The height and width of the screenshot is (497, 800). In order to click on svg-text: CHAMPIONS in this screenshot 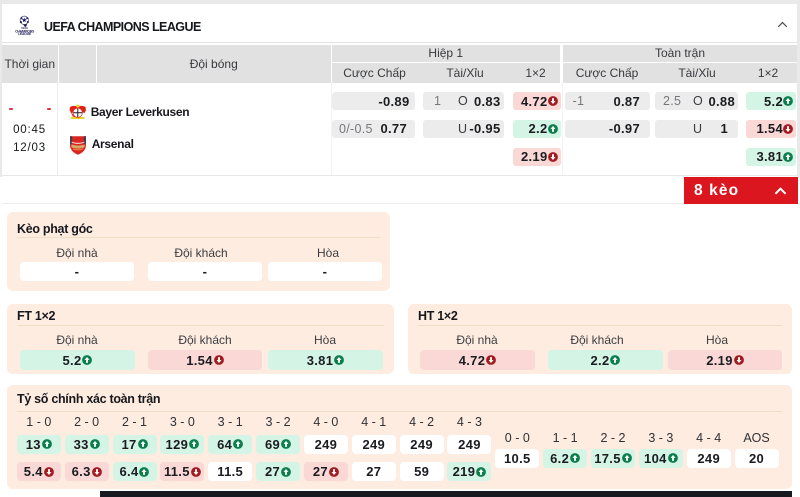, I will do `click(25, 31)`.